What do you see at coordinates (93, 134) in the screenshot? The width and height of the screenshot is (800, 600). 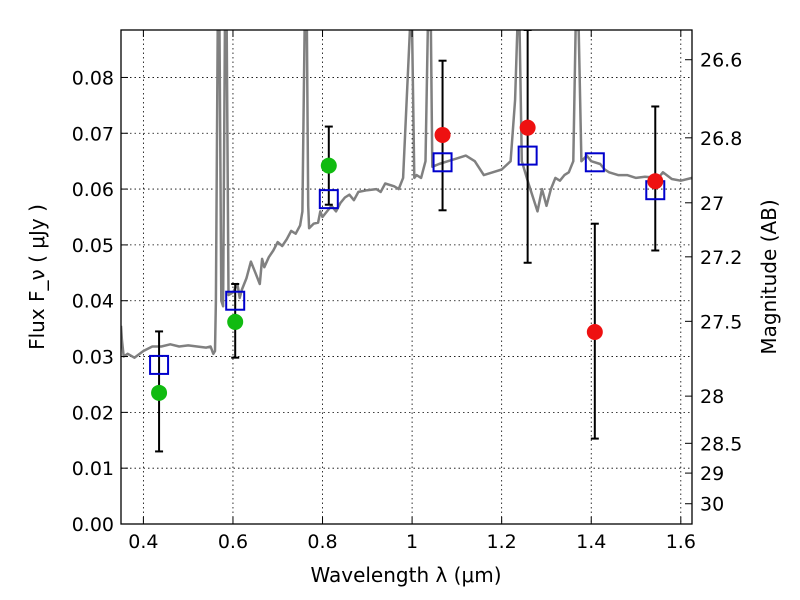 I see `y-tick-label: 0.07` at bounding box center [93, 134].